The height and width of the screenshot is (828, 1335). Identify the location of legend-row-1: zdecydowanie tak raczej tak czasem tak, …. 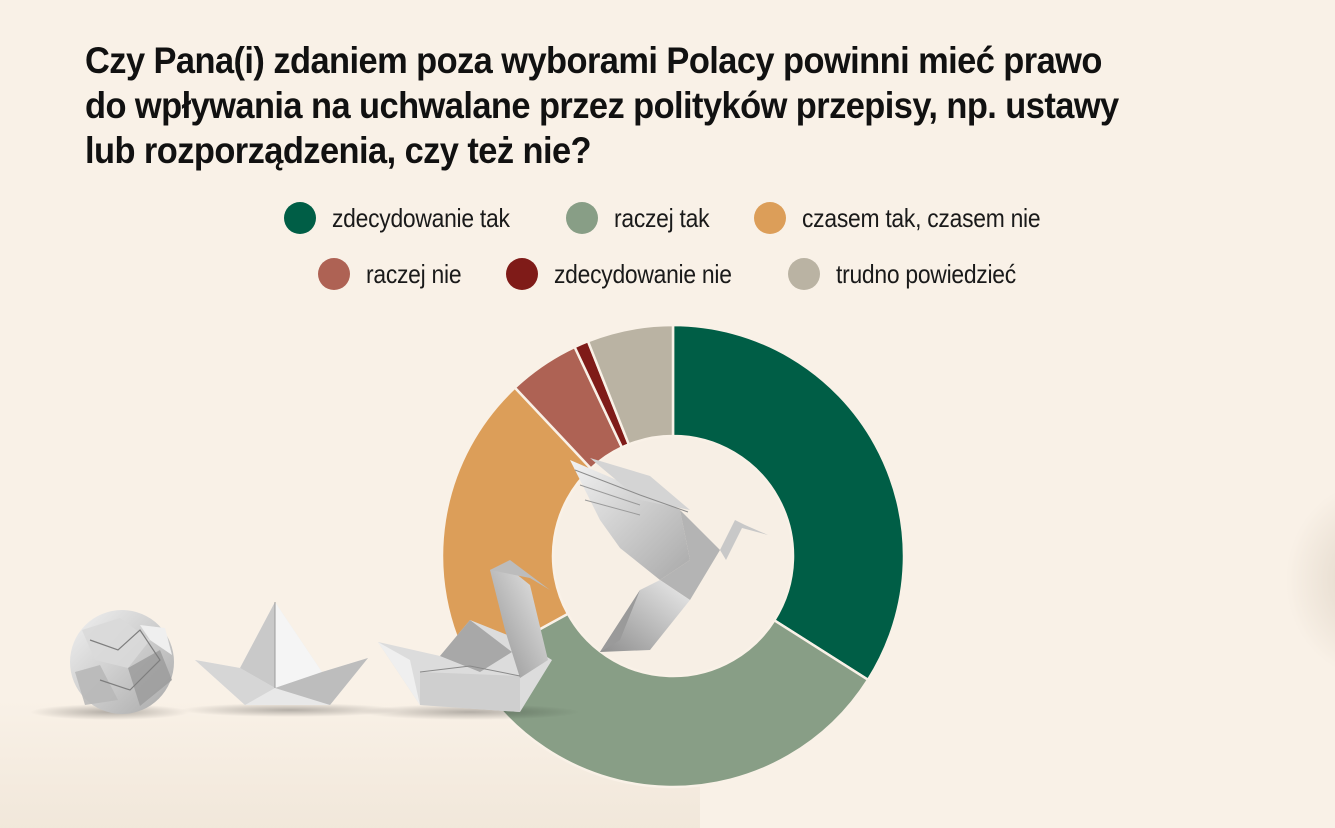
(694, 218).